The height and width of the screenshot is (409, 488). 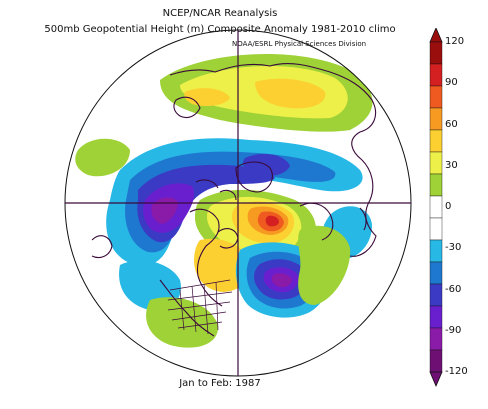 What do you see at coordinates (451, 124) in the screenshot?
I see `colorbar-tick-label: 60` at bounding box center [451, 124].